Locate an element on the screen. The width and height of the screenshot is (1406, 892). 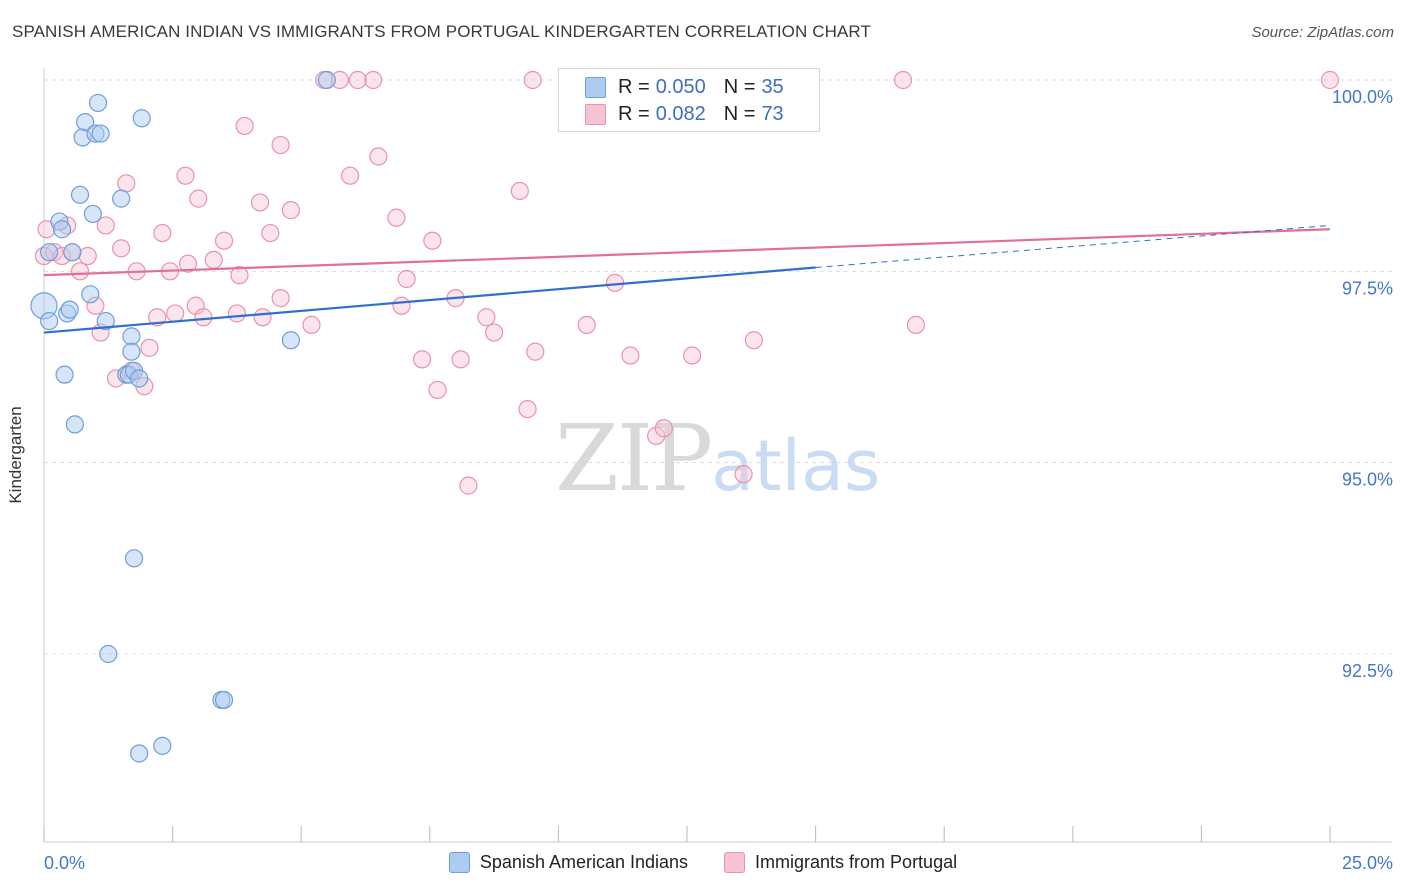
legend-n-label: N = is located at coordinates (739, 113).